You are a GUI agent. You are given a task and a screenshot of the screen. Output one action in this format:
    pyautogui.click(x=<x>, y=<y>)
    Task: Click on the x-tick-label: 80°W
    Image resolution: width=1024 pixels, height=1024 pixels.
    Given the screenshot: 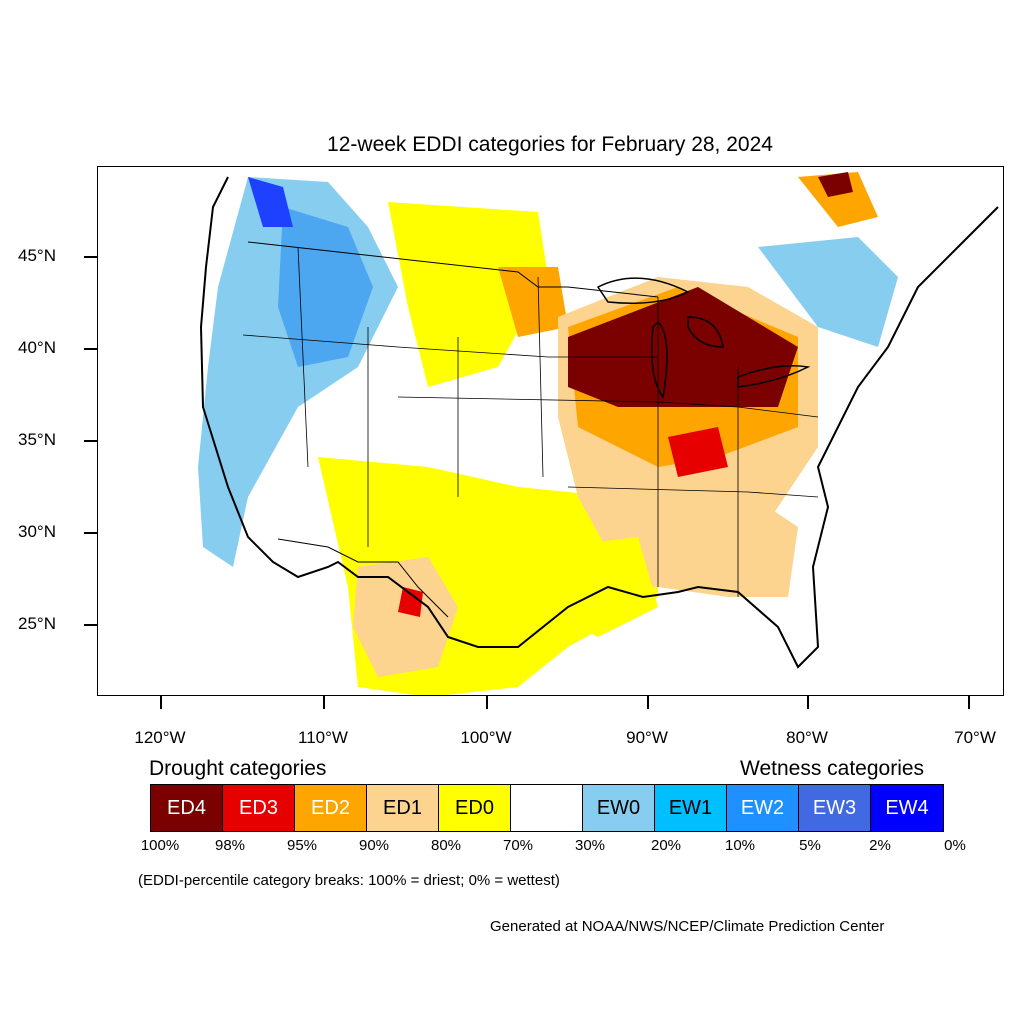 What is the action you would take?
    pyautogui.click(x=807, y=737)
    